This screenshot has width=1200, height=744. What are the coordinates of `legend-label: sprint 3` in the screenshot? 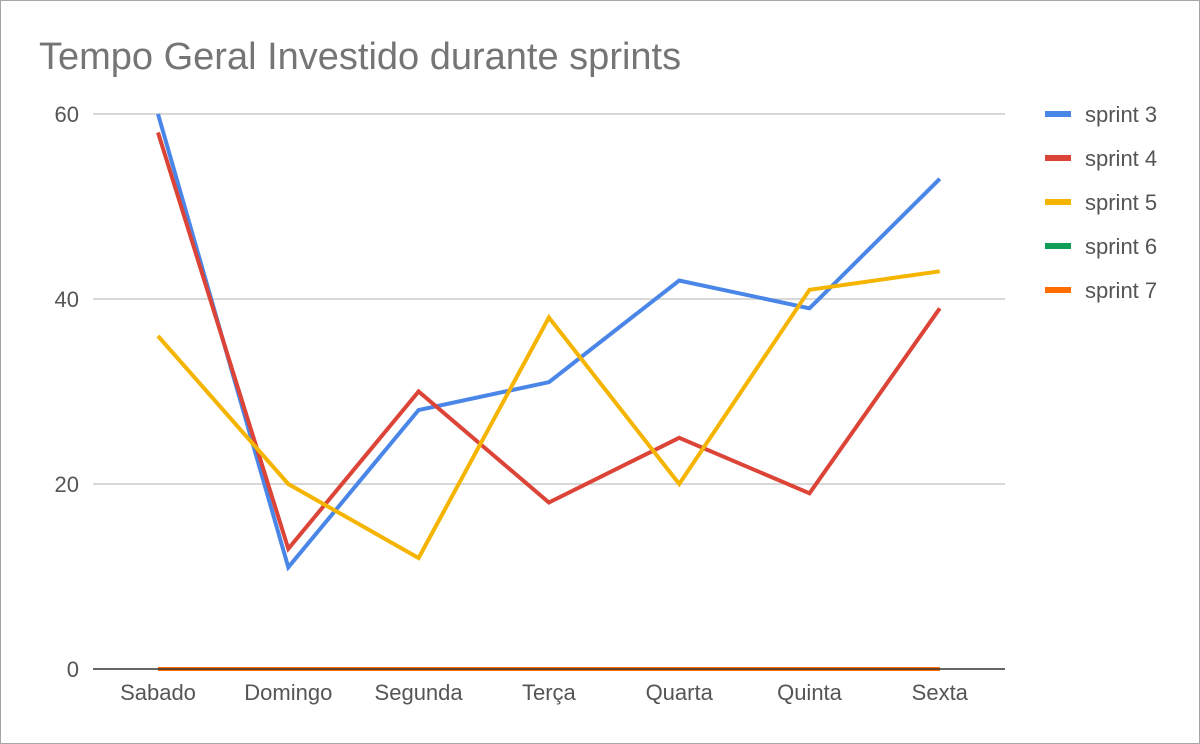 It's located at (1121, 114).